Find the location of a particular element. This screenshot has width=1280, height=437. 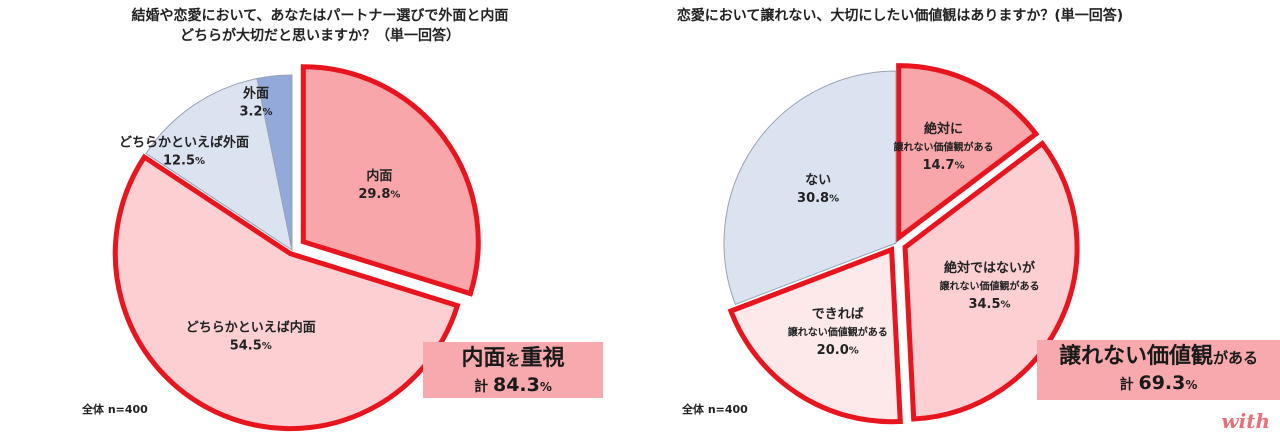

left-slice-3-label-0: 外面 is located at coordinates (255, 94).